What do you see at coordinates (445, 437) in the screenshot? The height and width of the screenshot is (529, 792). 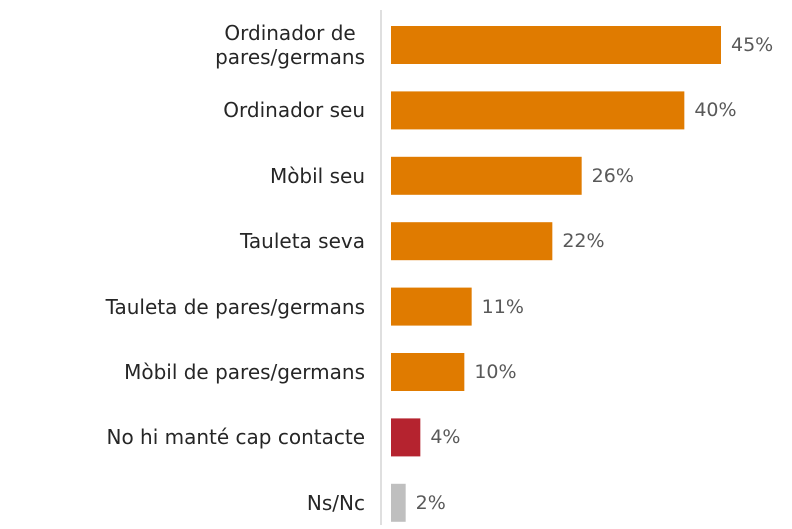 I see `value-label: 4%` at bounding box center [445, 437].